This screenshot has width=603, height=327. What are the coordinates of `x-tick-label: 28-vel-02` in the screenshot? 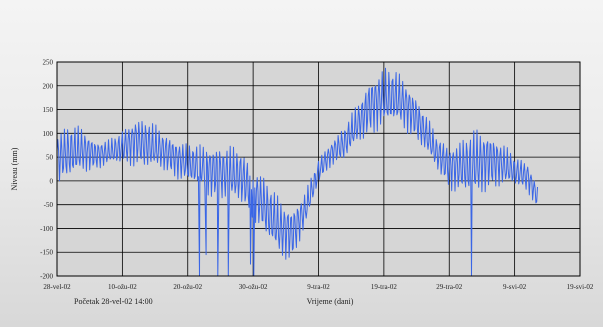 It's located at (57, 287).